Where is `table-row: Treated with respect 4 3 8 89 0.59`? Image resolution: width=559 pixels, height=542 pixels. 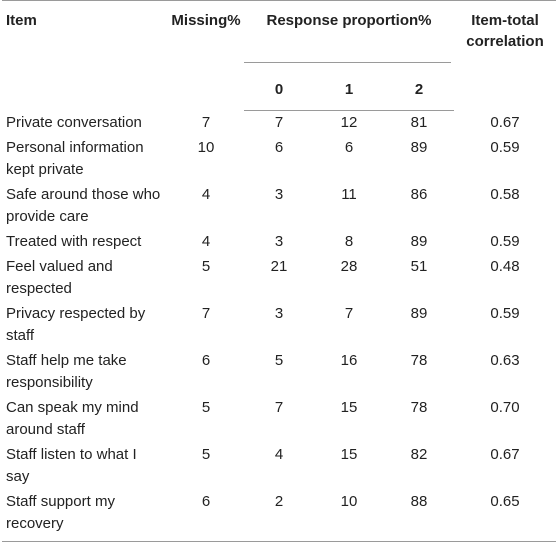
table-row: Treated with respect 4 3 8 89 0.59 is located at coordinates (279, 242).